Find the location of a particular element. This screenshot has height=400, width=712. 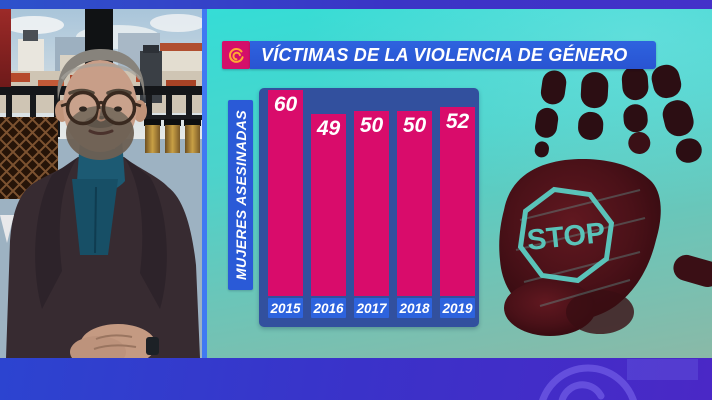

program-logo is located at coordinates (236, 55).